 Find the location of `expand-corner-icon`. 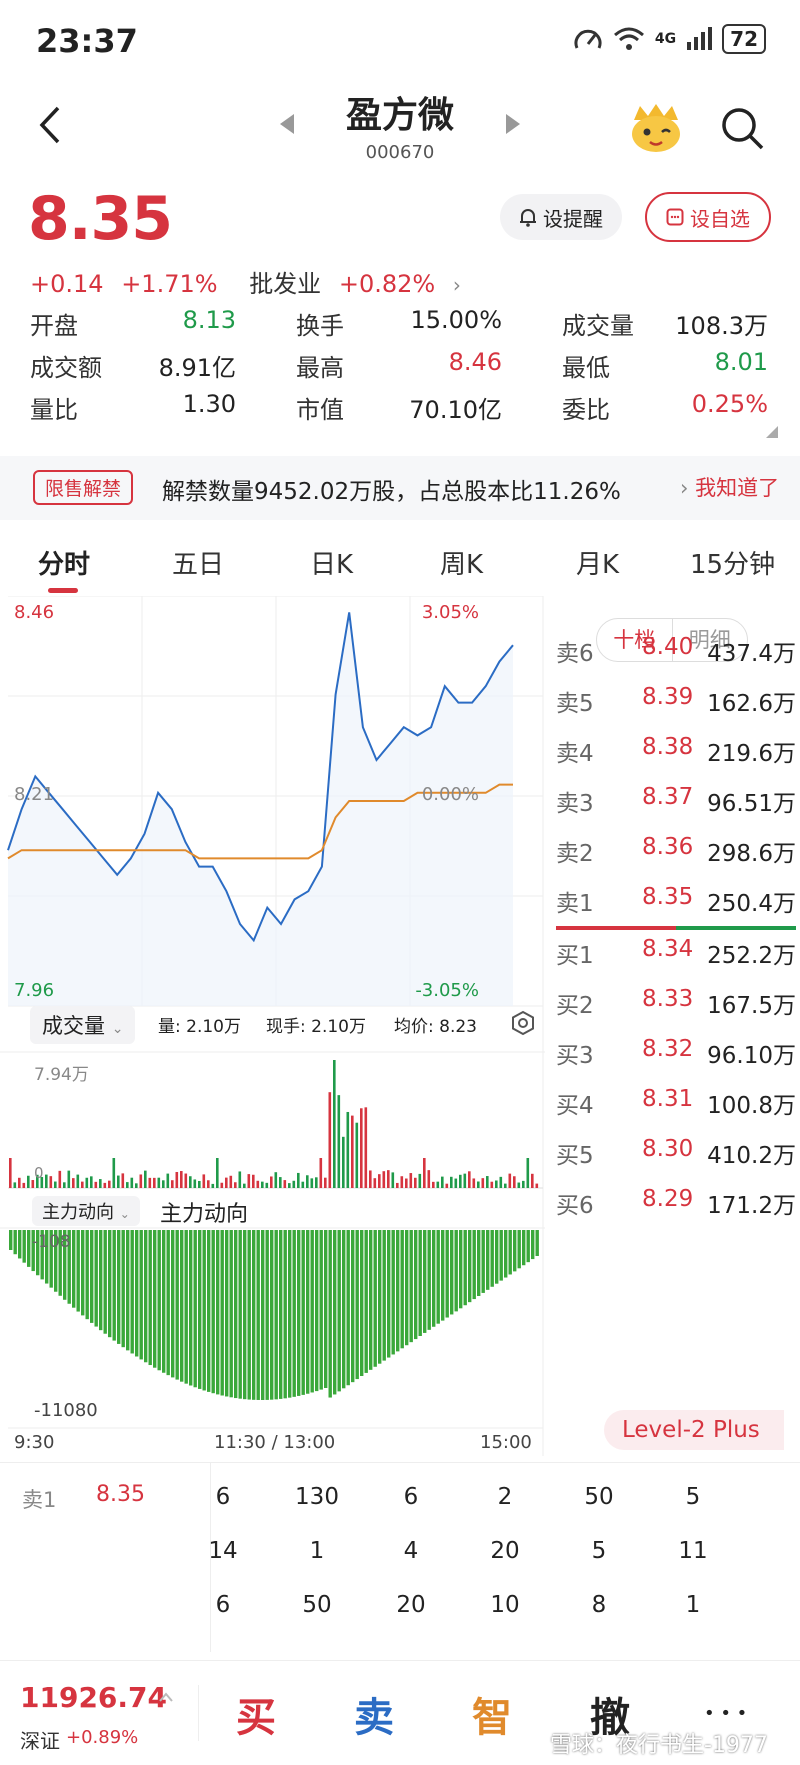

expand-corner-icon is located at coordinates (772, 432).